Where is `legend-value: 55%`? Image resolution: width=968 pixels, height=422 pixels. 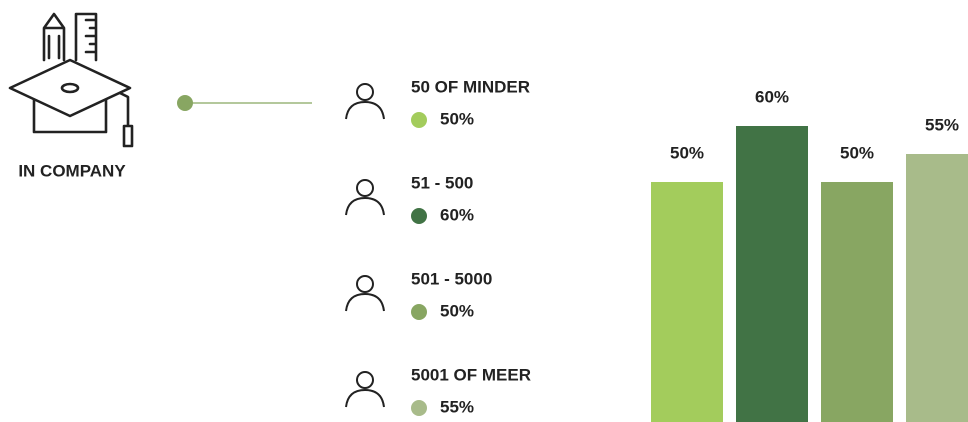 legend-value: 55% is located at coordinates (457, 406).